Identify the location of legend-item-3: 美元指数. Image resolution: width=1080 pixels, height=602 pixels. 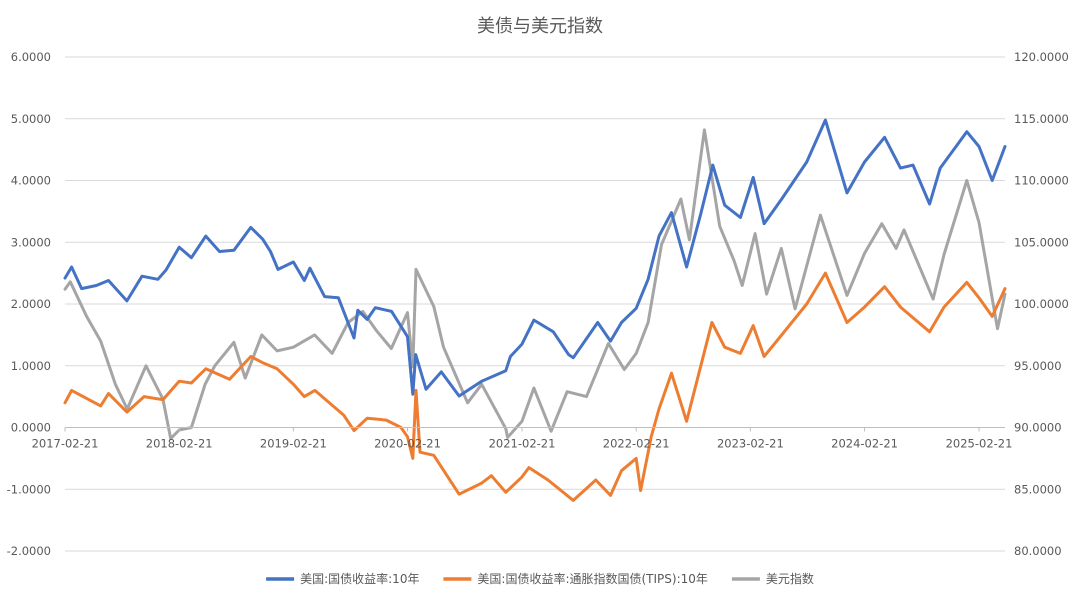
(772, 578).